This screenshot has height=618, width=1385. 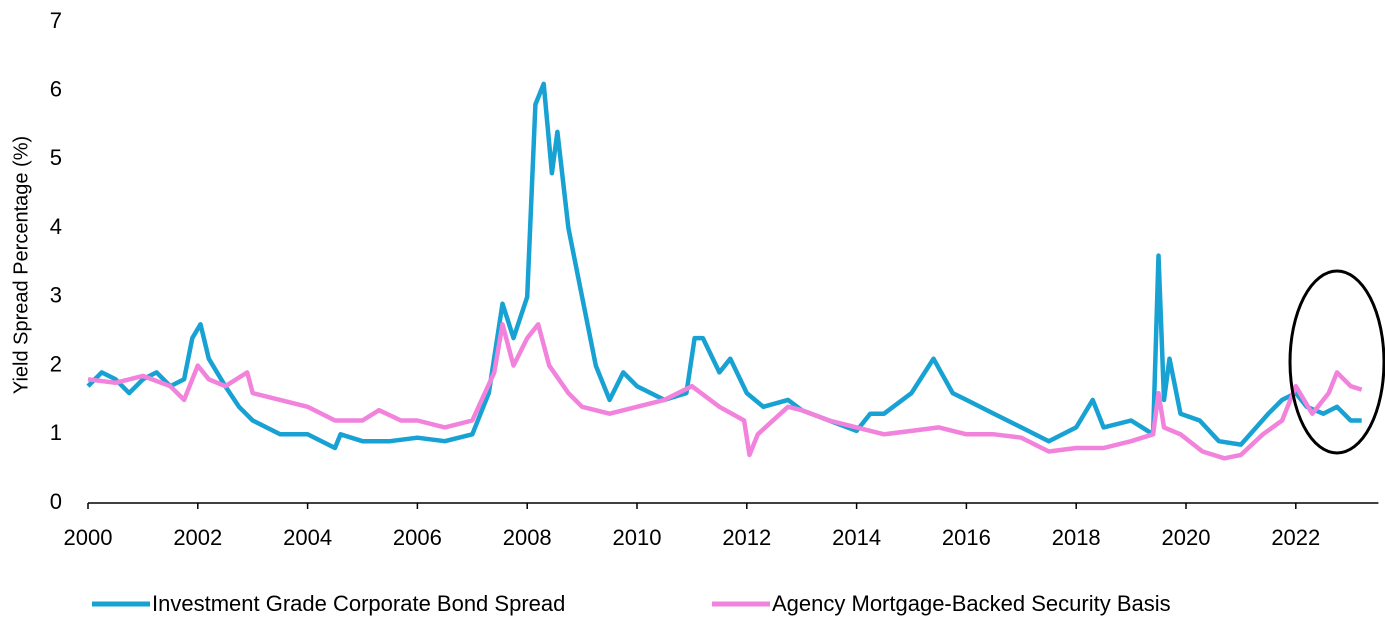 I want to click on y-axis-label: Yield Spread Percentage (%), so click(x=21, y=265).